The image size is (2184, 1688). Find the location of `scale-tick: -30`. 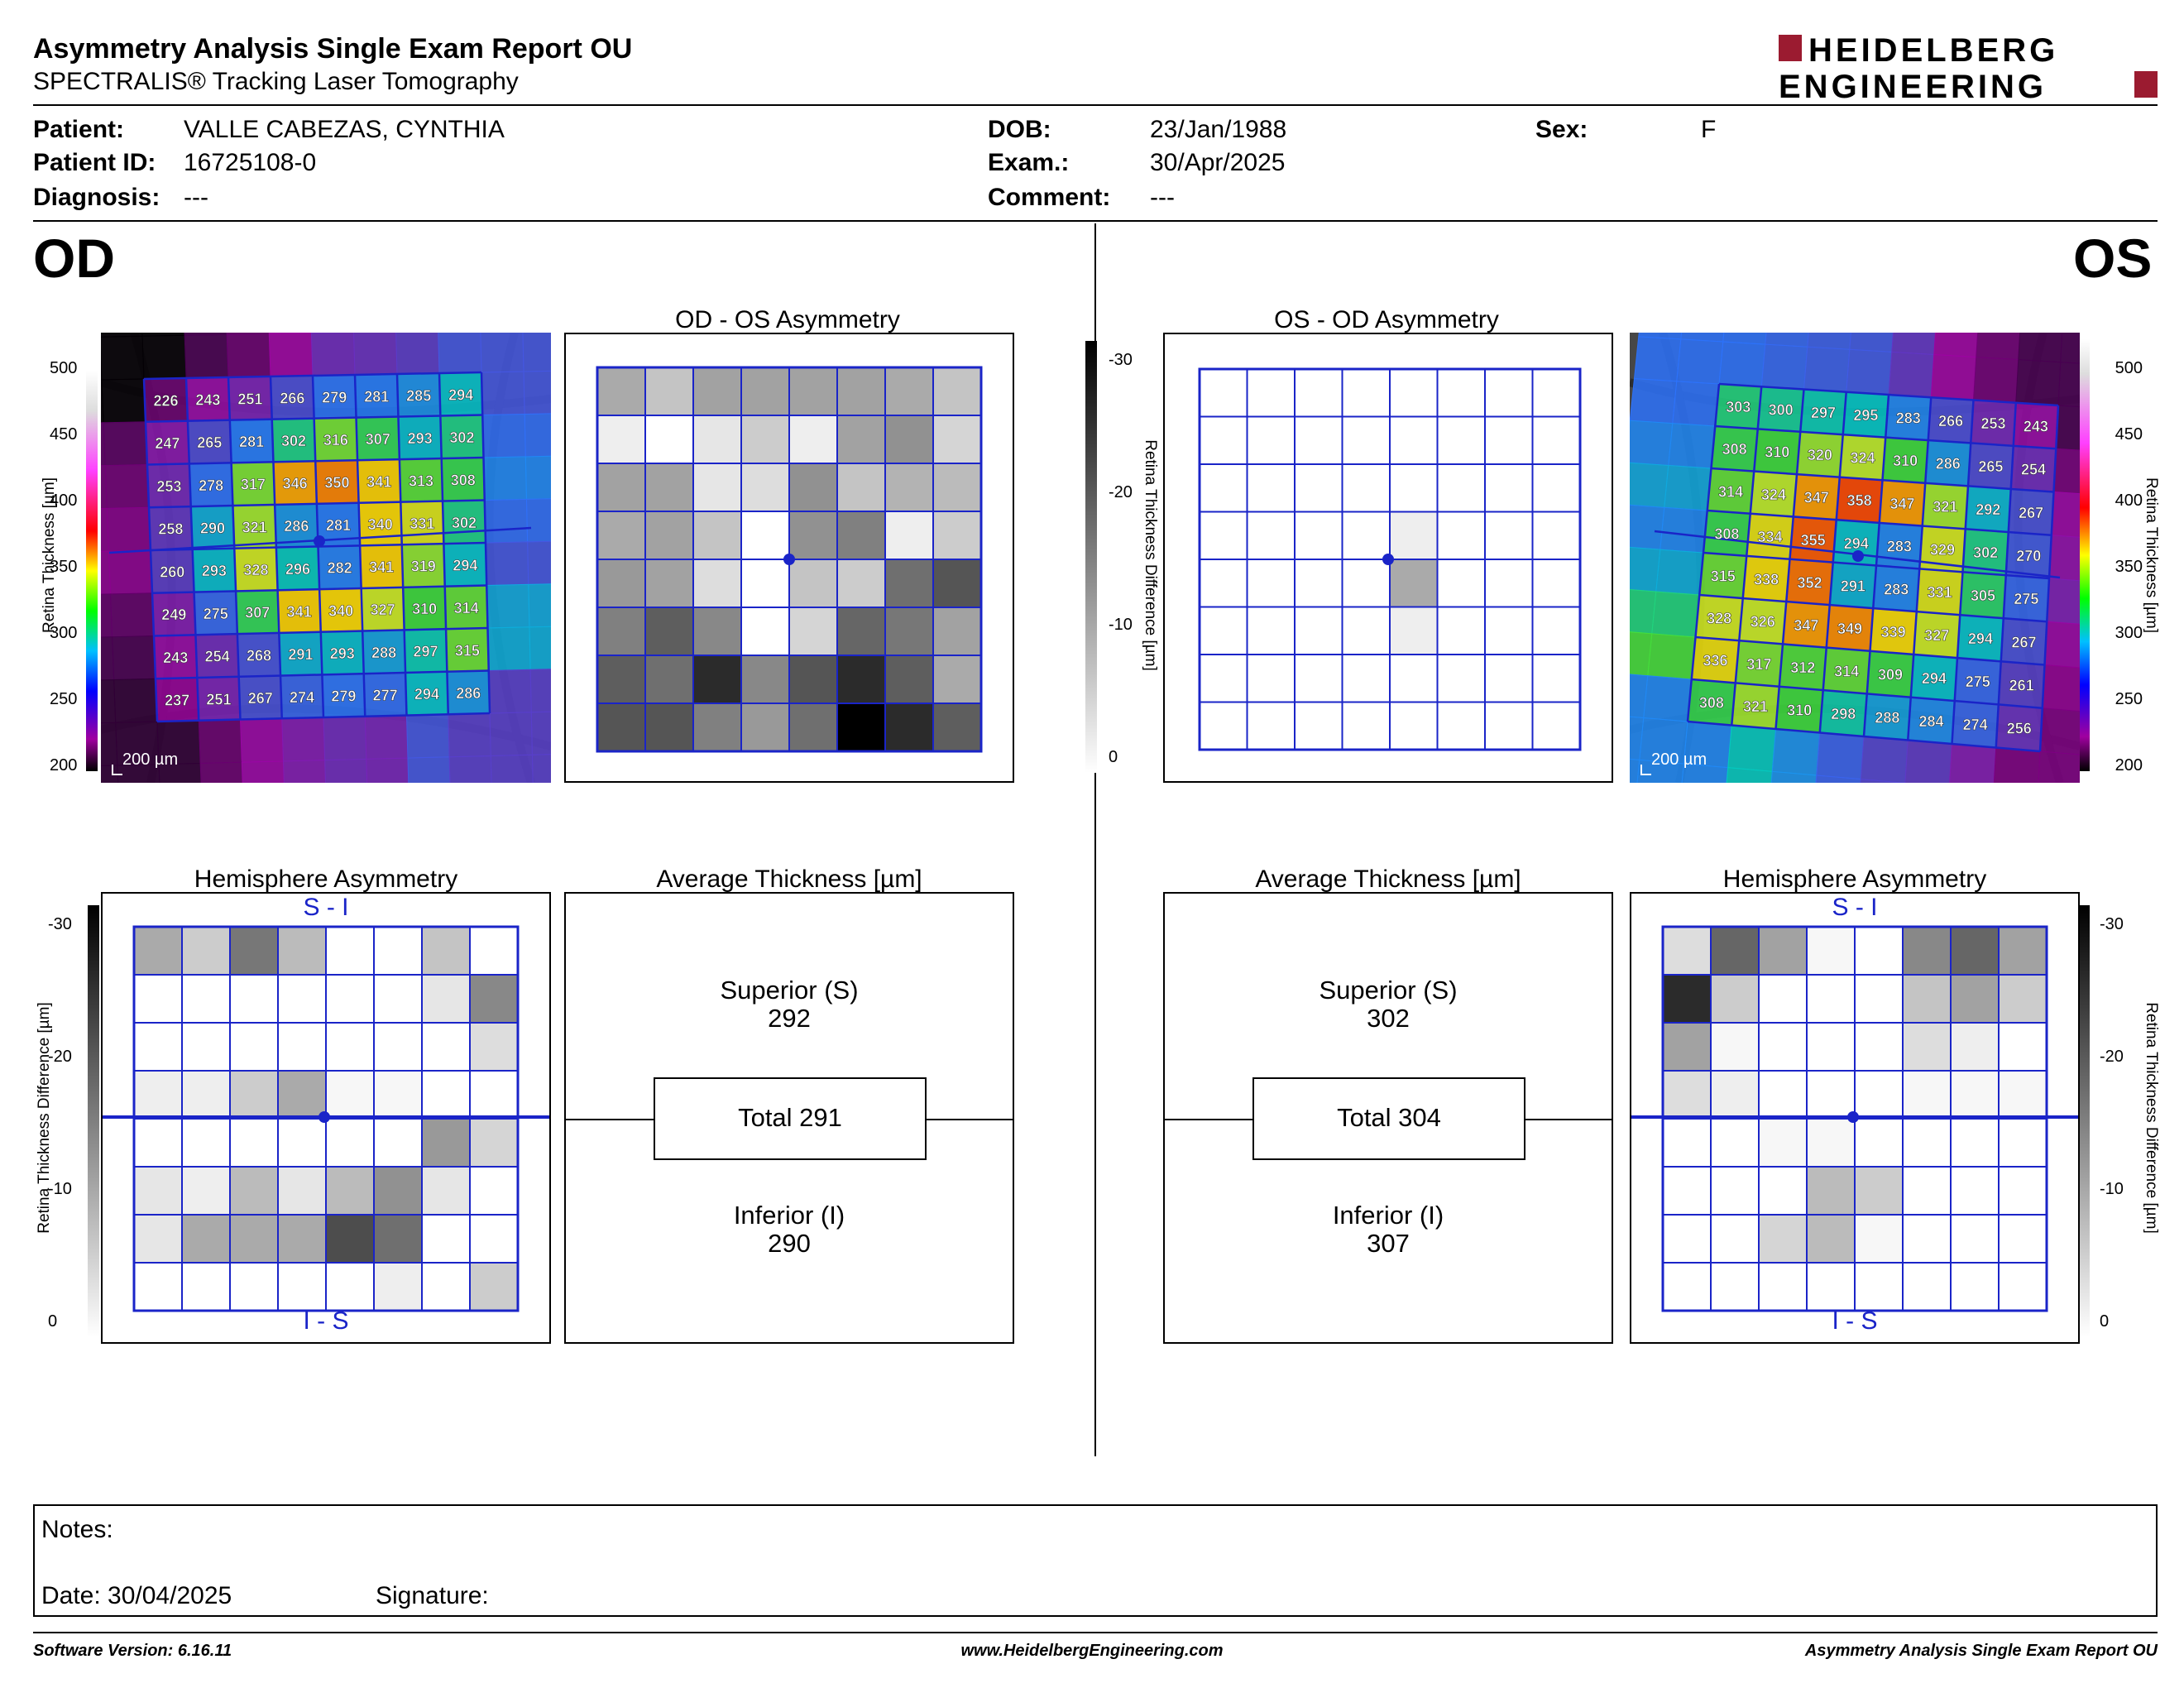

scale-tick: -30 is located at coordinates (1121, 360).